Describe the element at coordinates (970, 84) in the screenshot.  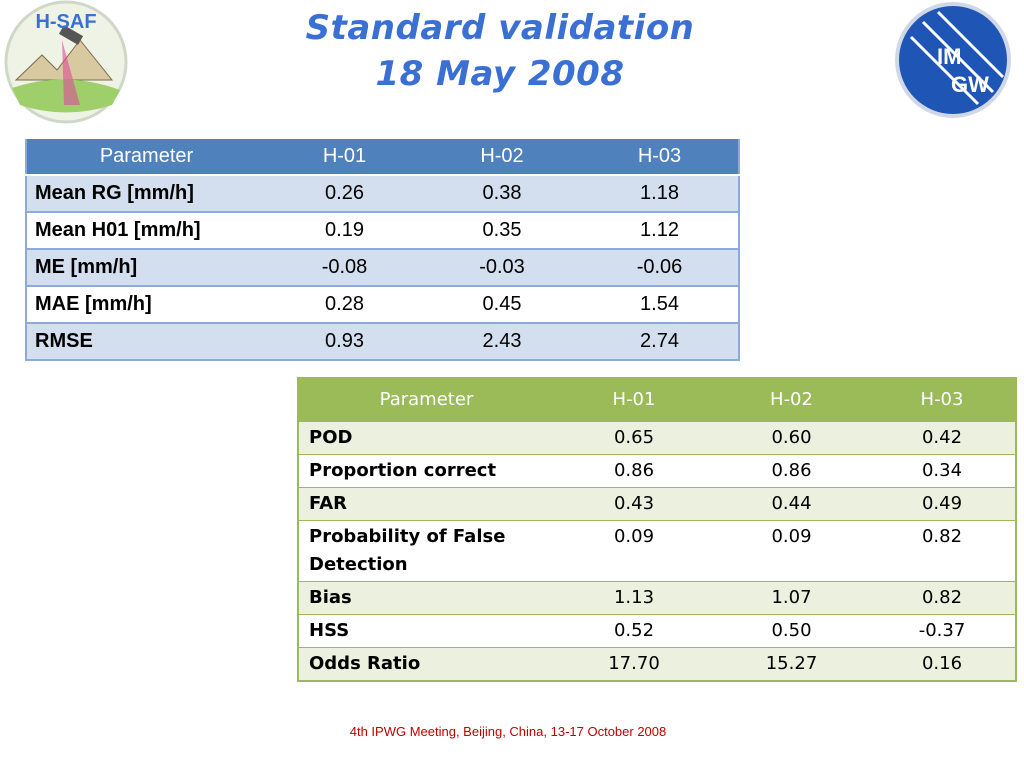
I see `logo-text: GW` at that location.